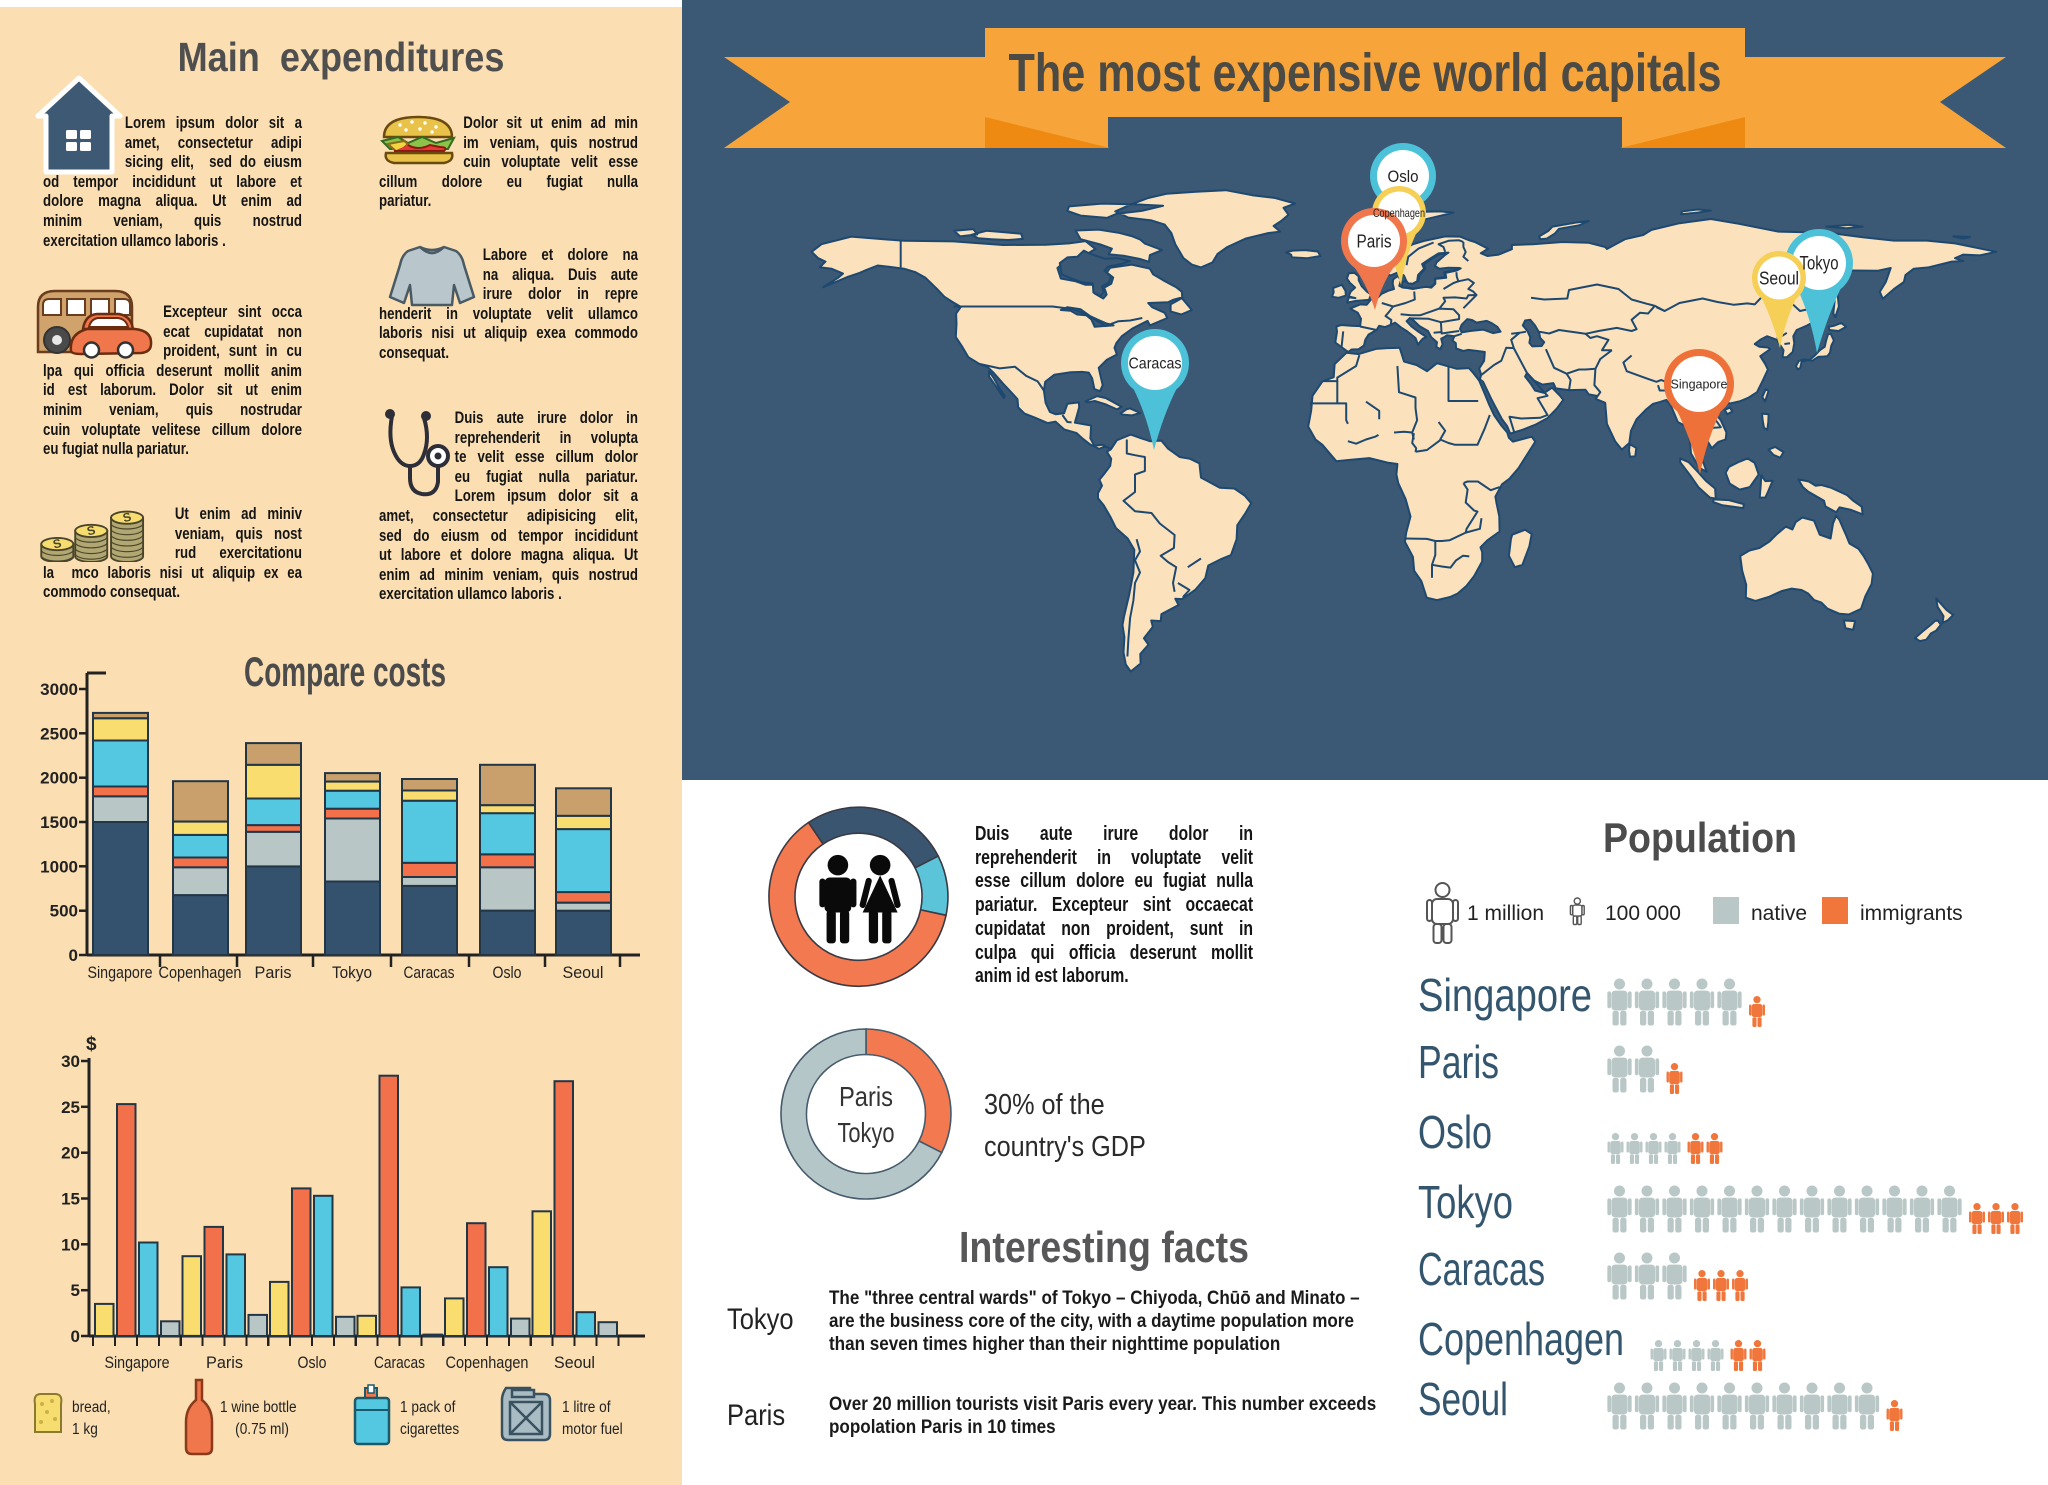 The image size is (2048, 1485). I want to click on svg-text: native, so click(1779, 913).